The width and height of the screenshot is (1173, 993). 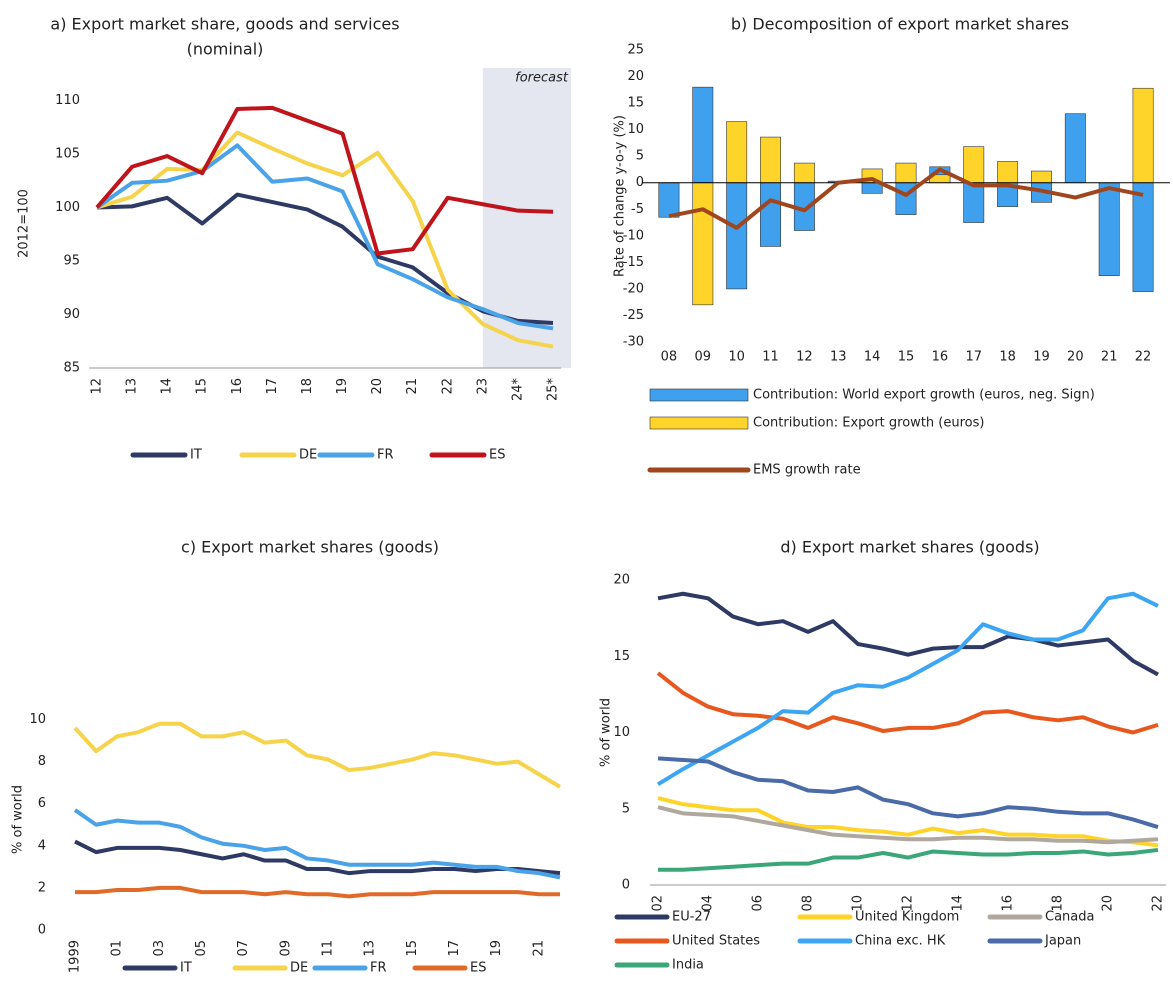 I want to click on legend-label: EMS growth rate, so click(x=807, y=470).